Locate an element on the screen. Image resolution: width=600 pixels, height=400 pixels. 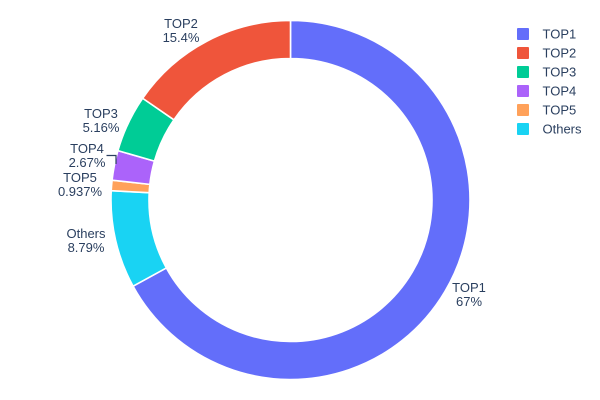
legend-swatch-TOP4 is located at coordinates (523, 91).